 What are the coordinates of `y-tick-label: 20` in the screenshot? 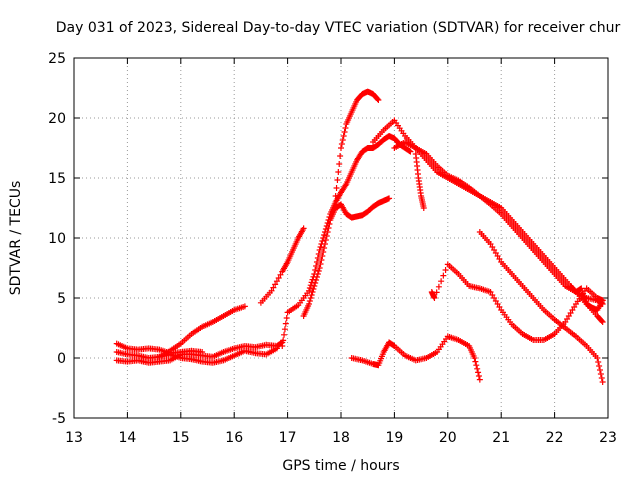 It's located at (57, 119).